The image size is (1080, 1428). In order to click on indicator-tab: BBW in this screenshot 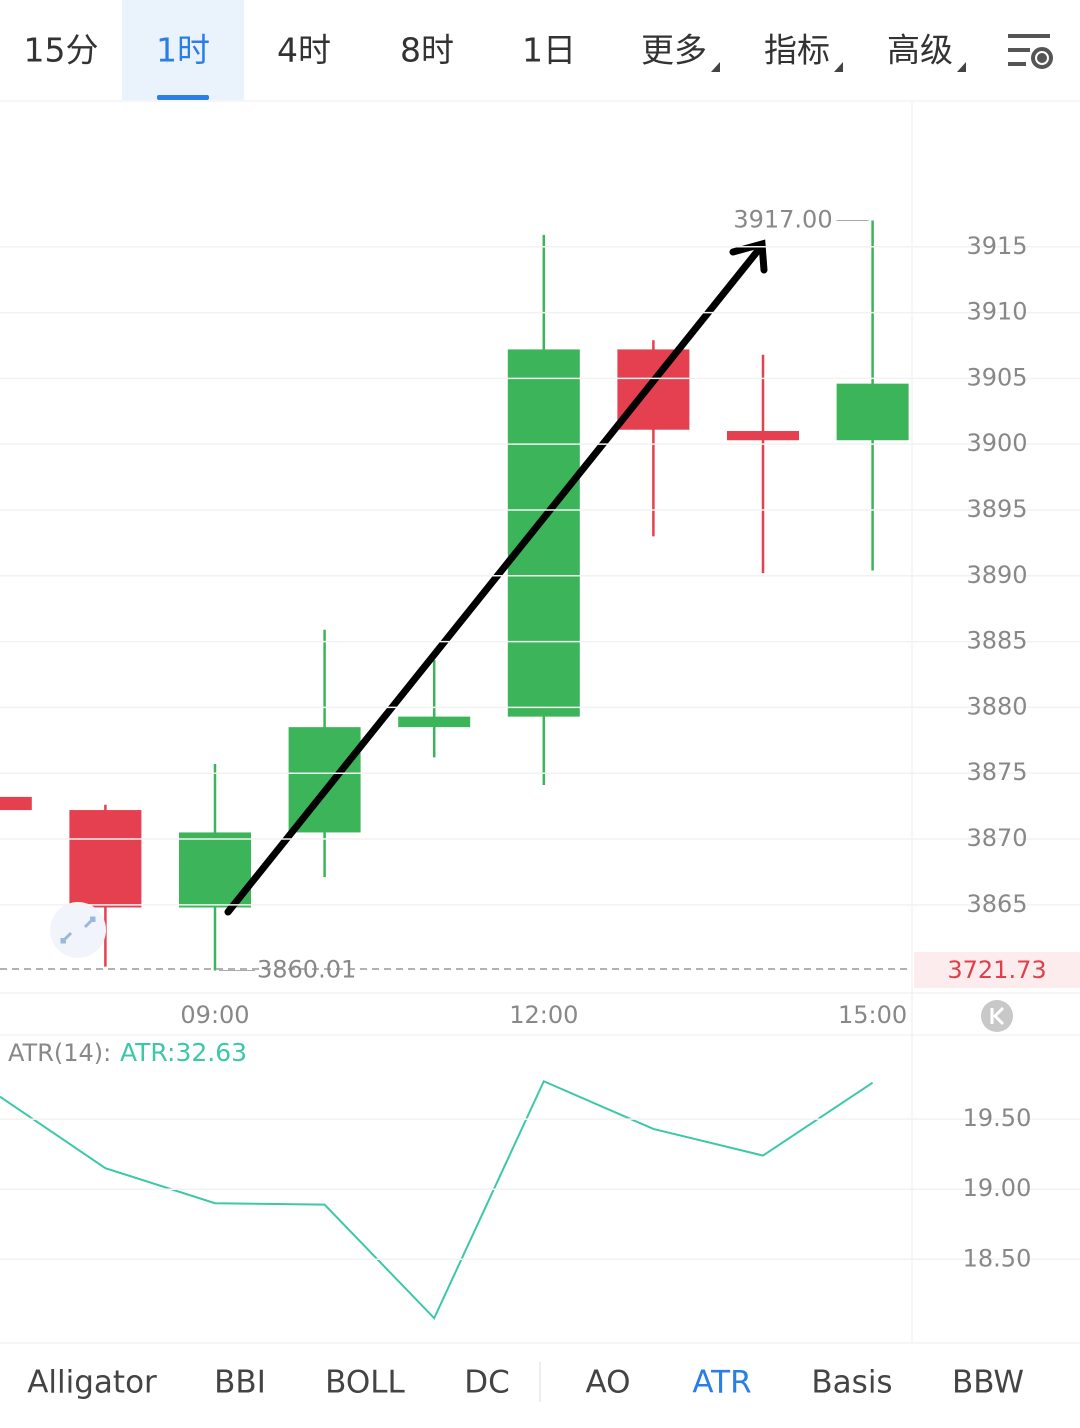, I will do `click(988, 1383)`.